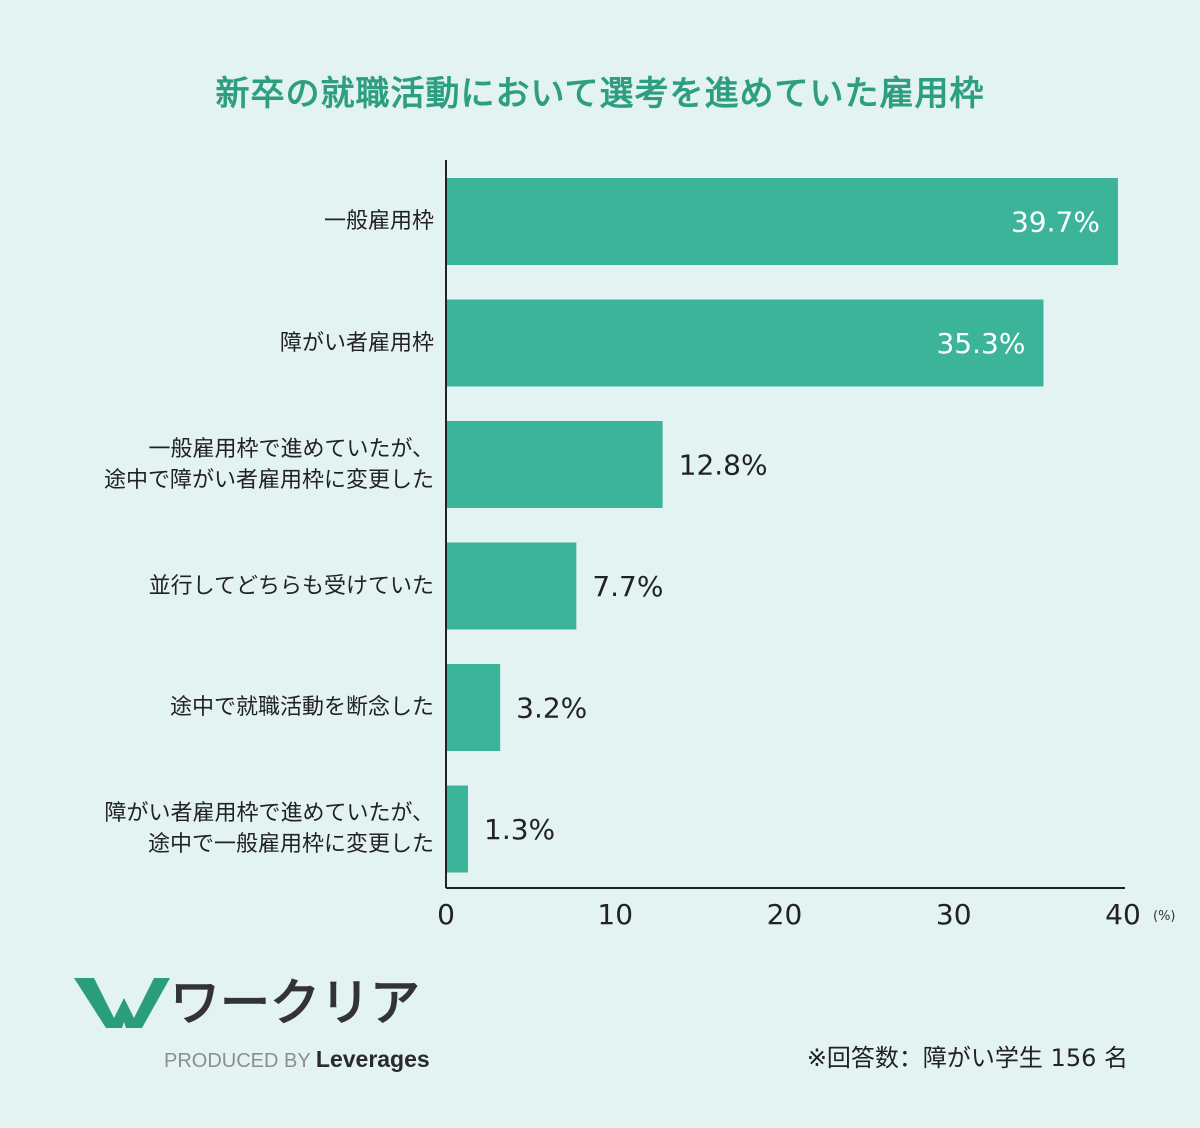 The width and height of the screenshot is (1200, 1128). I want to click on category-label: 障がい者雇用枠で進めていたが、途中で一般雇用枠に変更した, so click(269, 829).